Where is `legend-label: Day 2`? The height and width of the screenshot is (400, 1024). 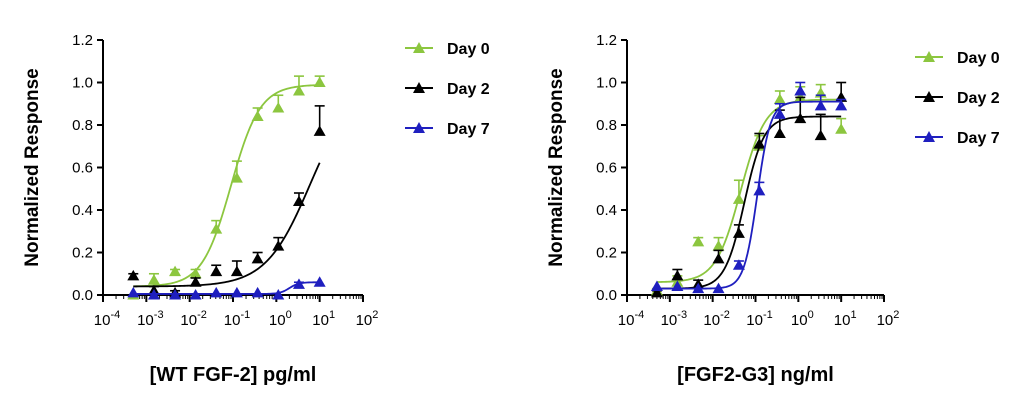 legend-label: Day 2 is located at coordinates (468, 89).